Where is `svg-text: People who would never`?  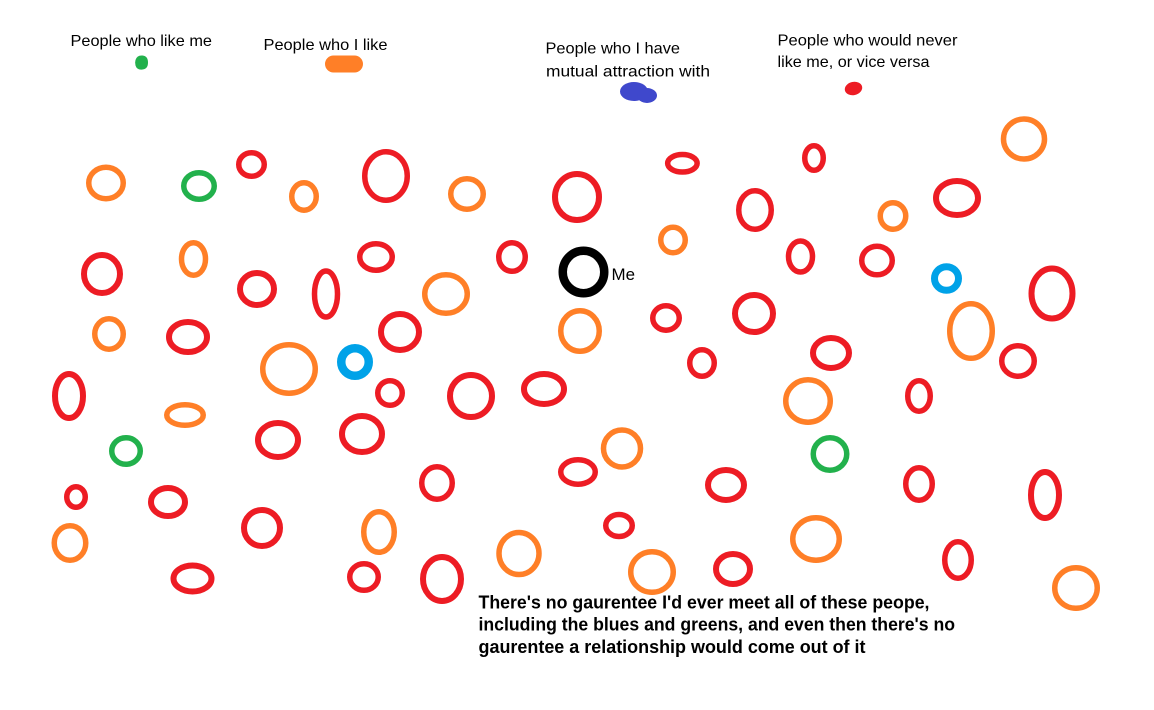 svg-text: People who would never is located at coordinates (868, 41).